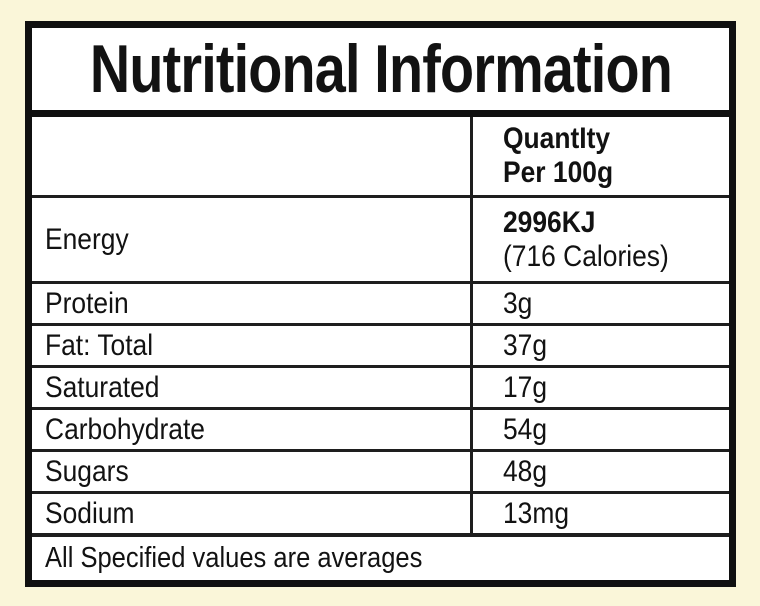 The width and height of the screenshot is (760, 606). I want to click on row-value: 3g, so click(518, 303).